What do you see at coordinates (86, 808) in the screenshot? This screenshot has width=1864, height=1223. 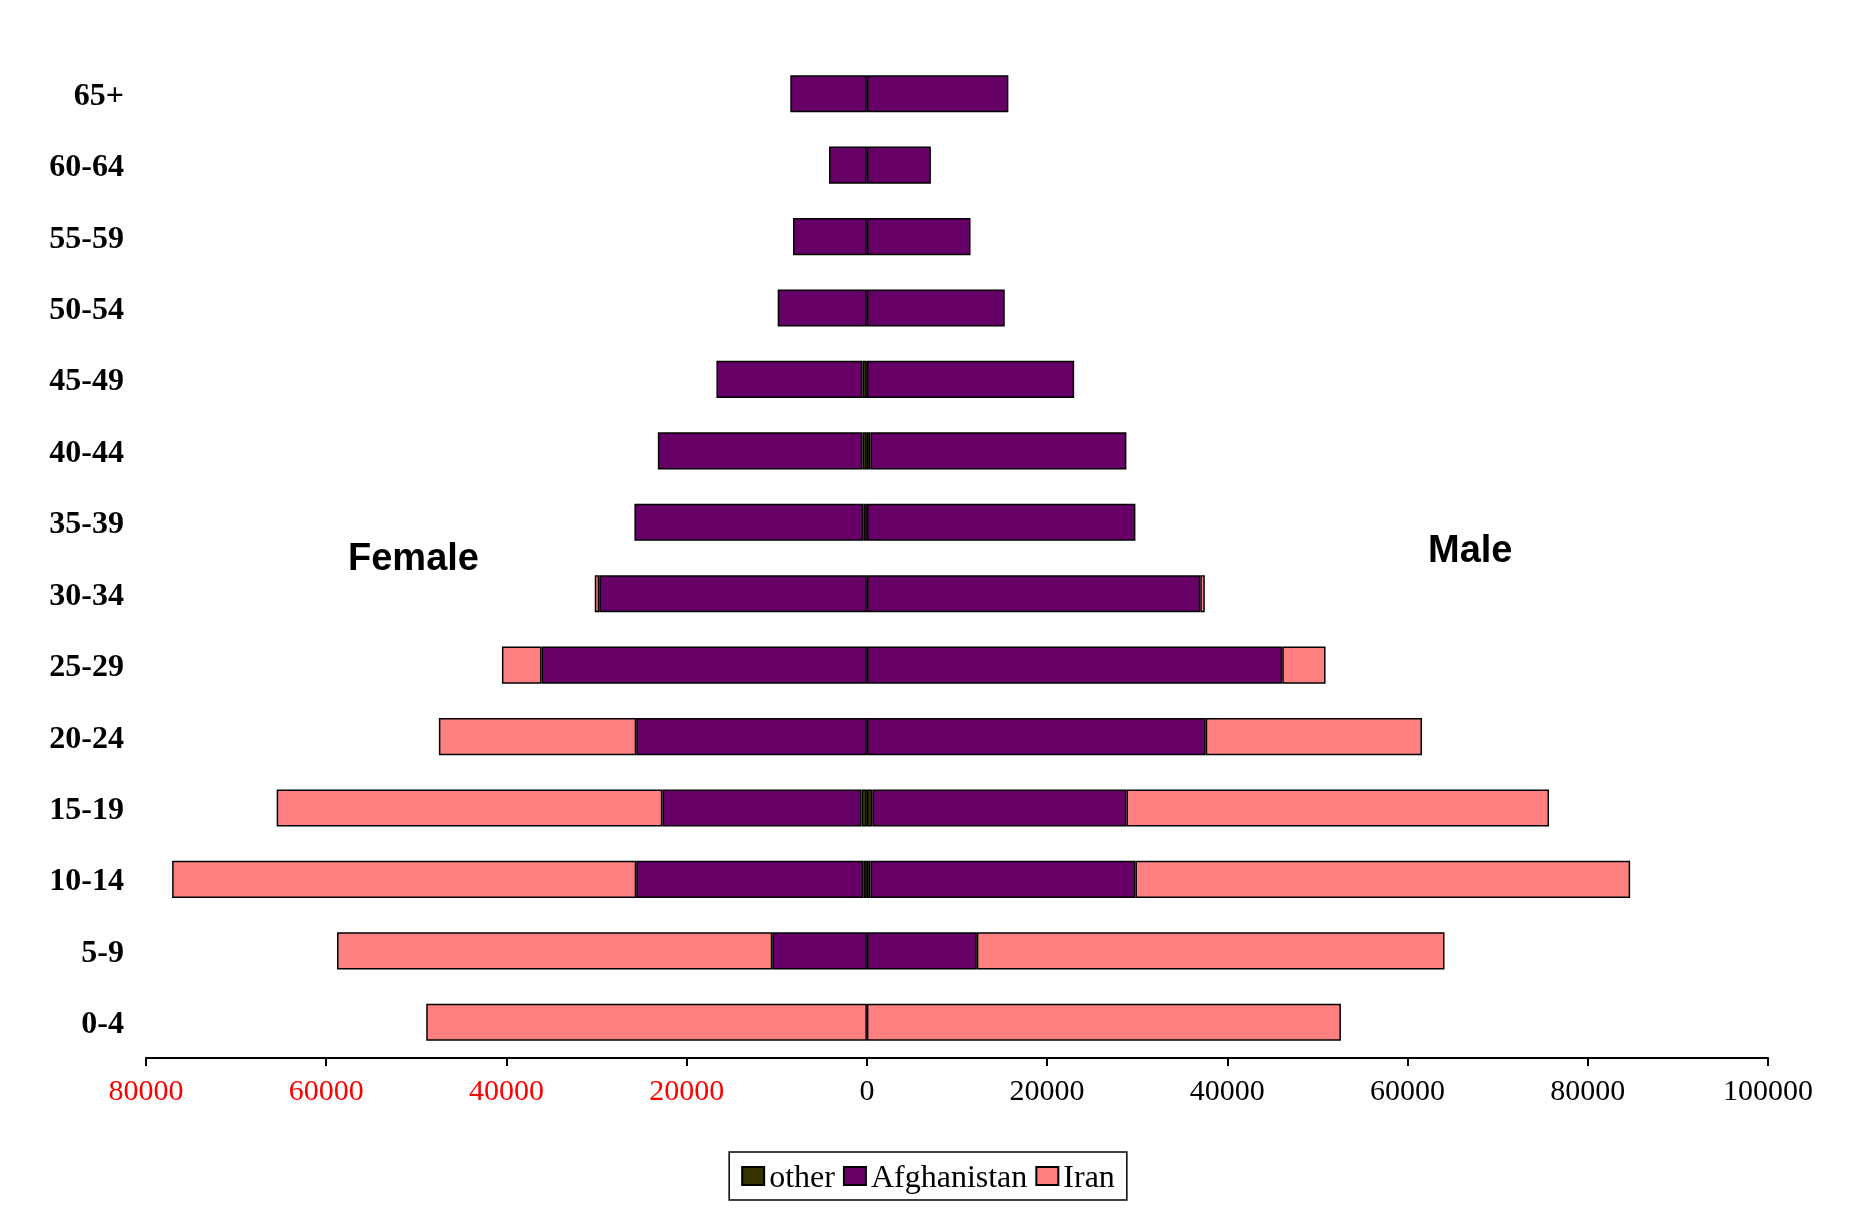 I see `y-tick-label: 15-19` at bounding box center [86, 808].